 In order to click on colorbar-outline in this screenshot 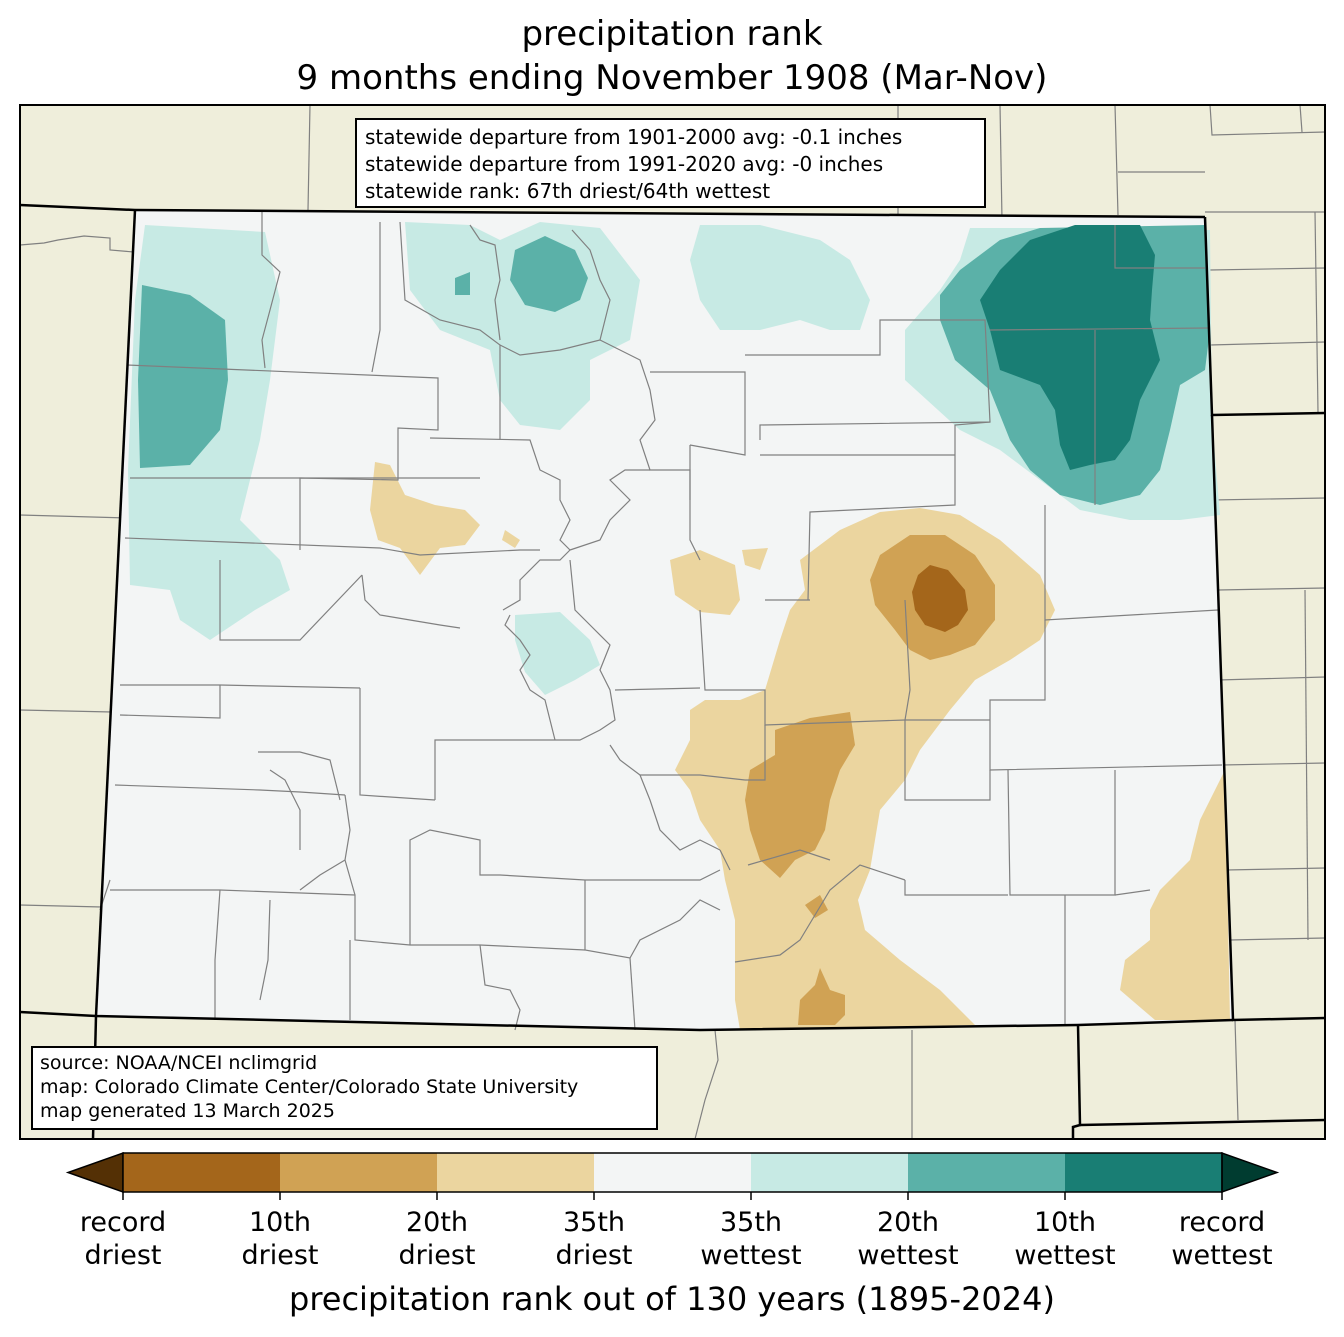, I will do `click(672, 1172)`.